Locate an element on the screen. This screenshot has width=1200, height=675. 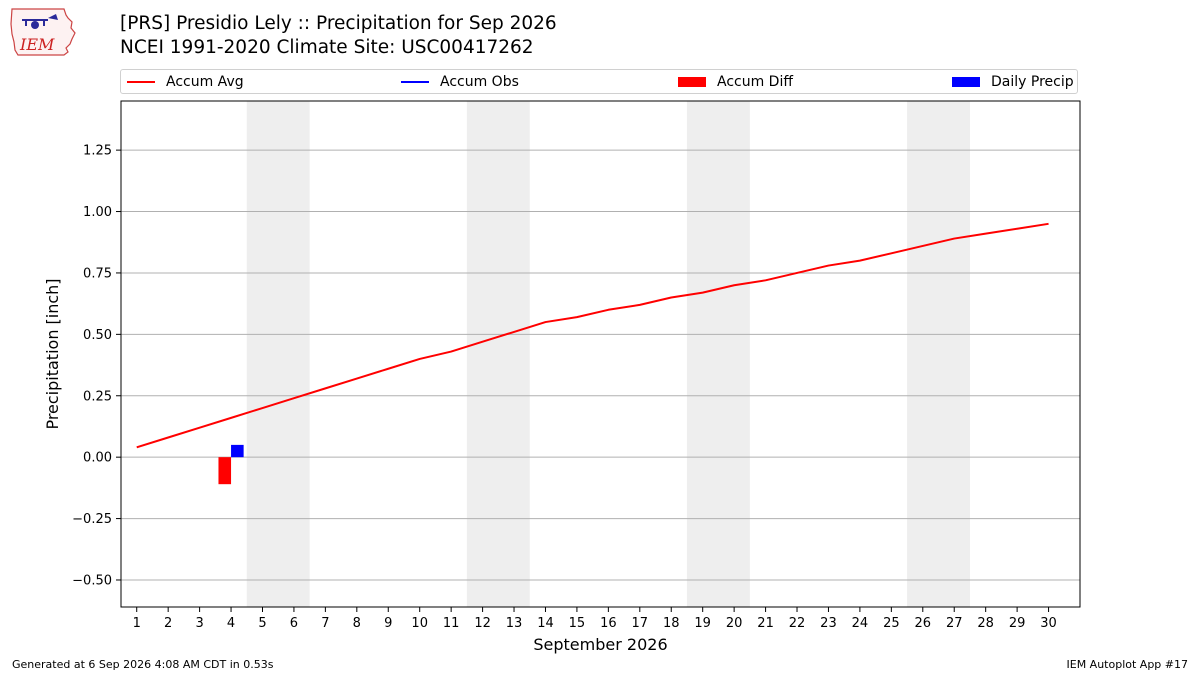
x-tick-label: 28 is located at coordinates (985, 623).